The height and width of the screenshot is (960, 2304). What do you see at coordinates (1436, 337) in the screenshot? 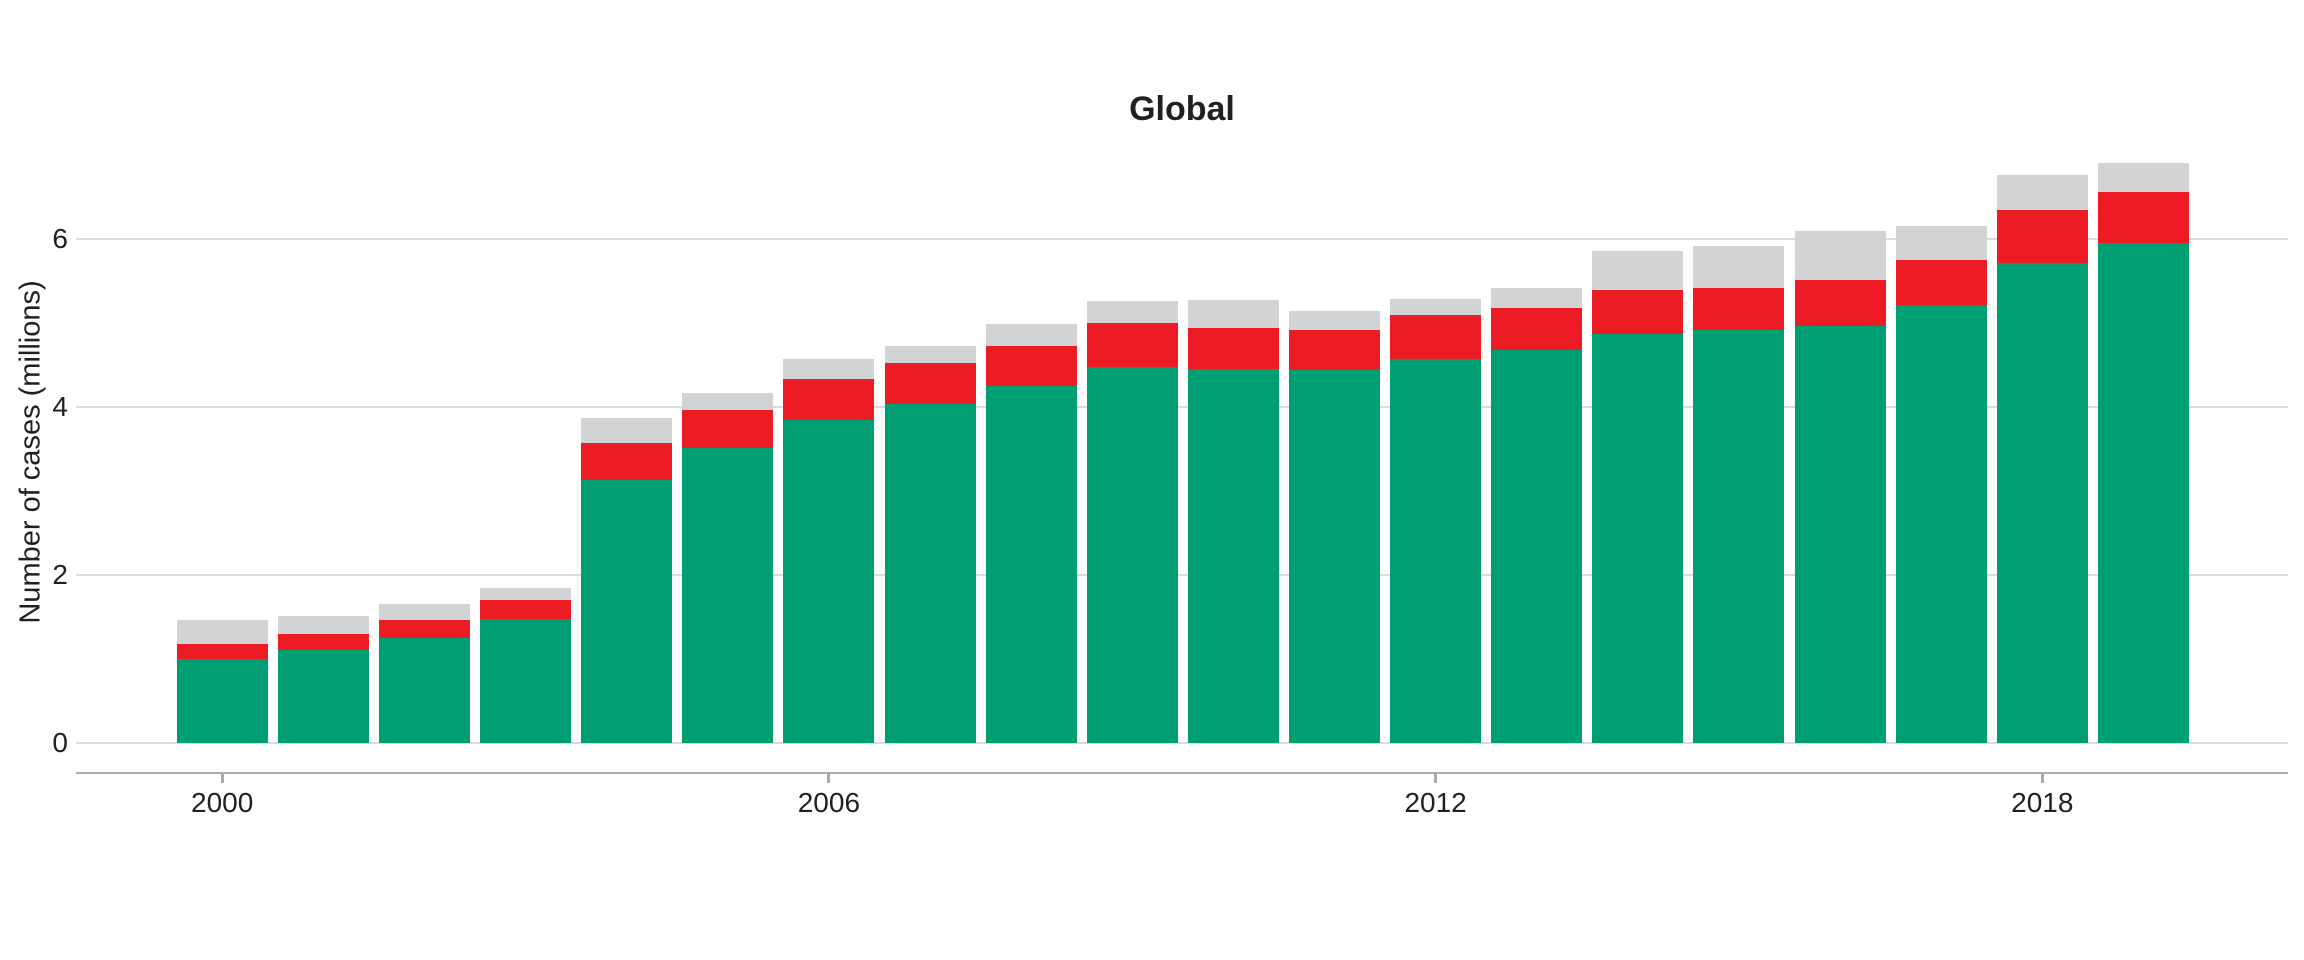
I see `bar-2012-red-segment` at bounding box center [1436, 337].